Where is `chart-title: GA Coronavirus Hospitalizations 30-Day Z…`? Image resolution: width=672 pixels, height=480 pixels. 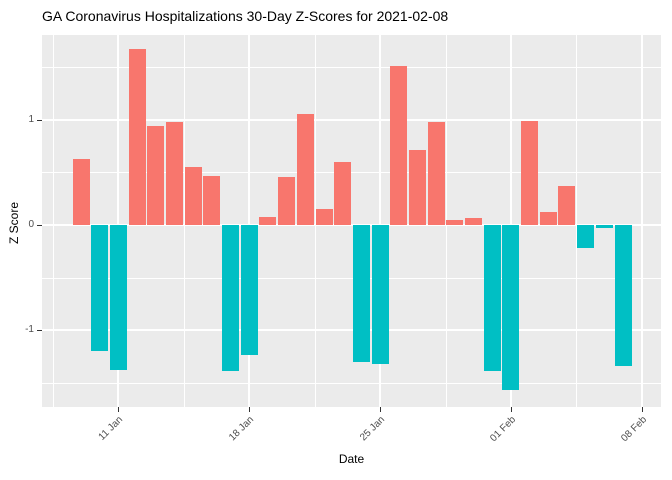
chart-title: GA Coronavirus Hospitalizations 30-Day Z… is located at coordinates (245, 16).